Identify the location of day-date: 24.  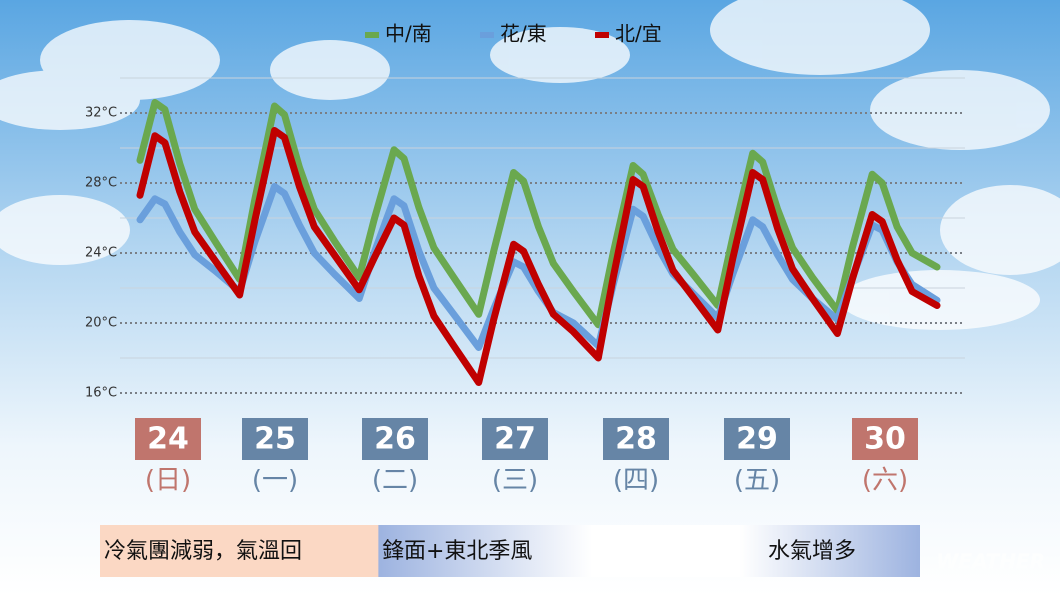
(168, 439).